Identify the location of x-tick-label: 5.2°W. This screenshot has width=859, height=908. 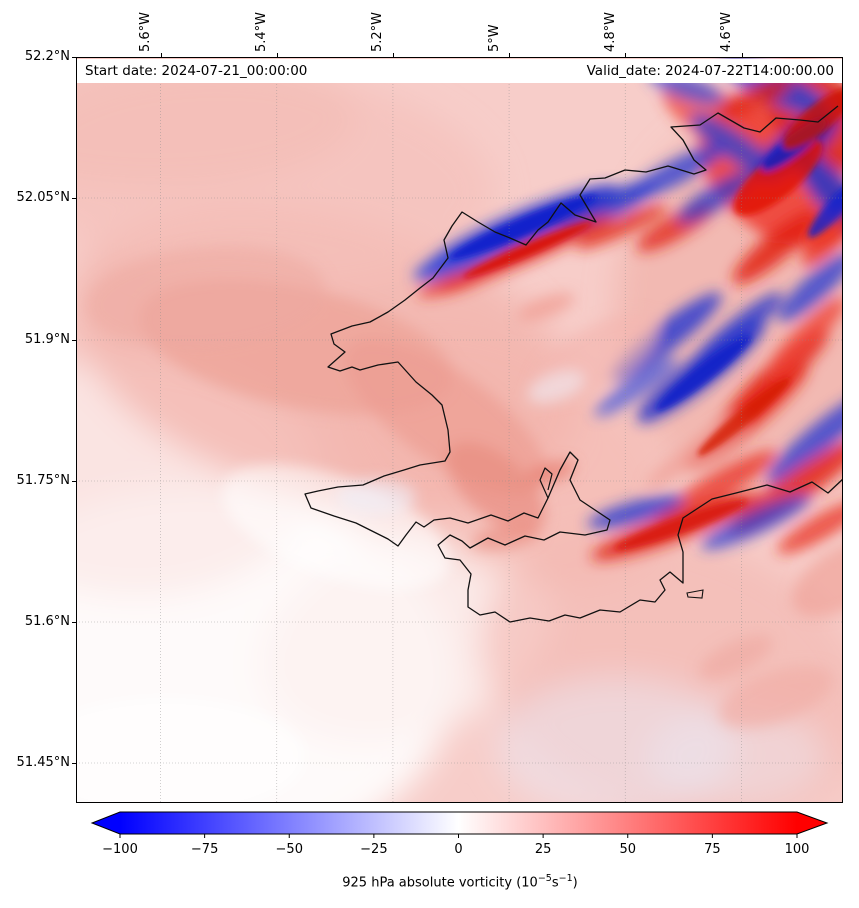
(378, 31).